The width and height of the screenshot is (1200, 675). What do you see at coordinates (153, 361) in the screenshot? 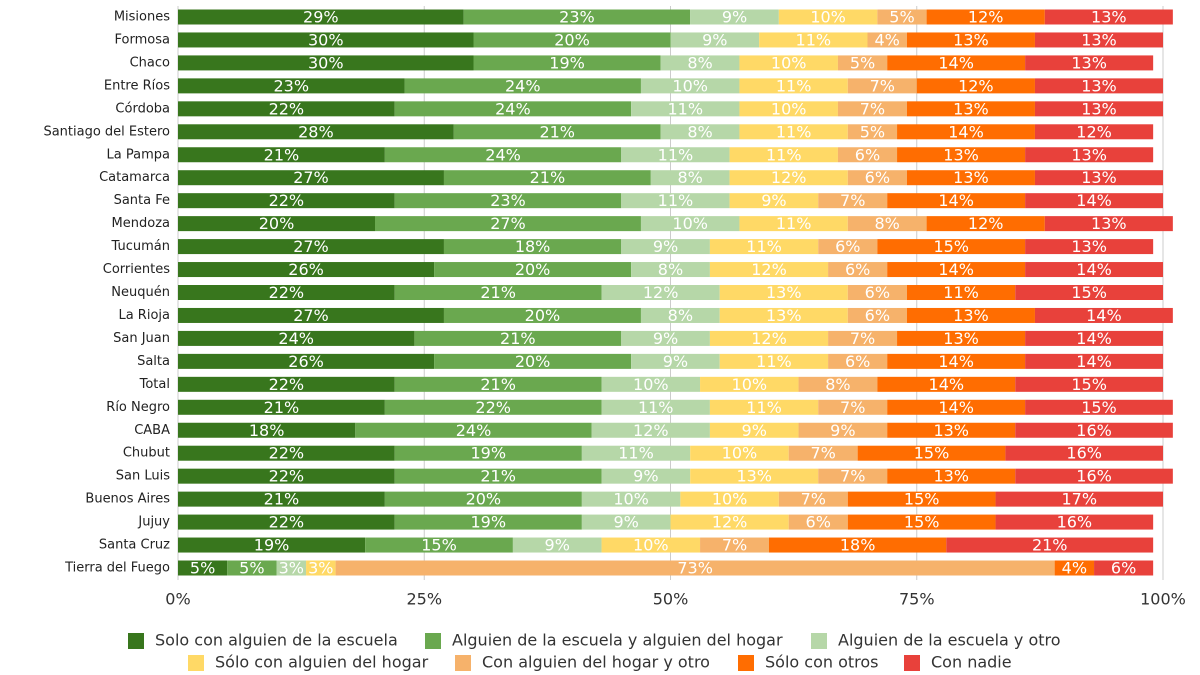
I see `y-tick-label: Salta` at bounding box center [153, 361].